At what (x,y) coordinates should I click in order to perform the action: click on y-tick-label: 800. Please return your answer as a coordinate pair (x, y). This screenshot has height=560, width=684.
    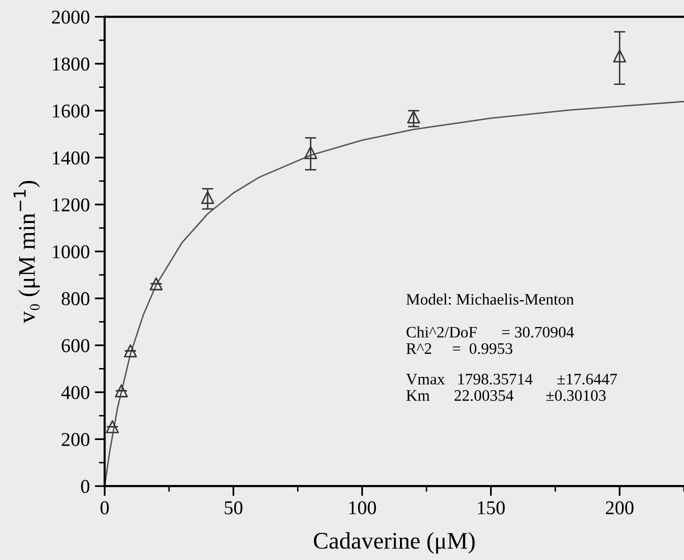
    Looking at the image, I should click on (76, 299).